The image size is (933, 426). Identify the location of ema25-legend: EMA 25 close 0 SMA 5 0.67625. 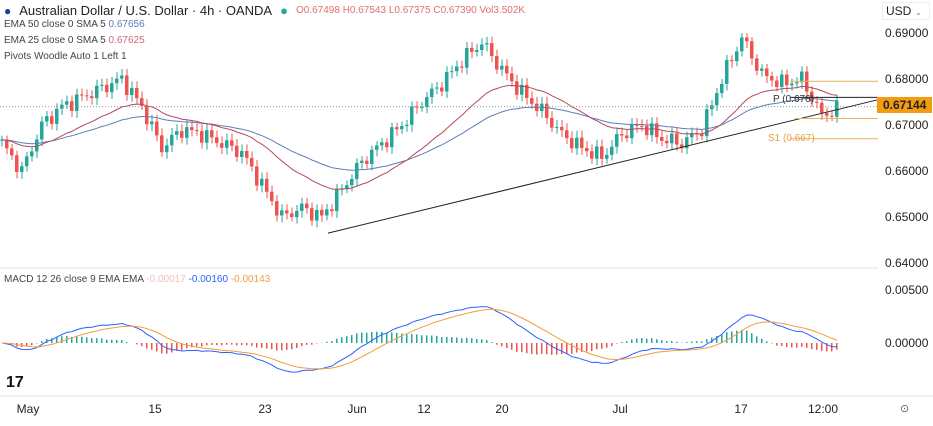
(74, 40).